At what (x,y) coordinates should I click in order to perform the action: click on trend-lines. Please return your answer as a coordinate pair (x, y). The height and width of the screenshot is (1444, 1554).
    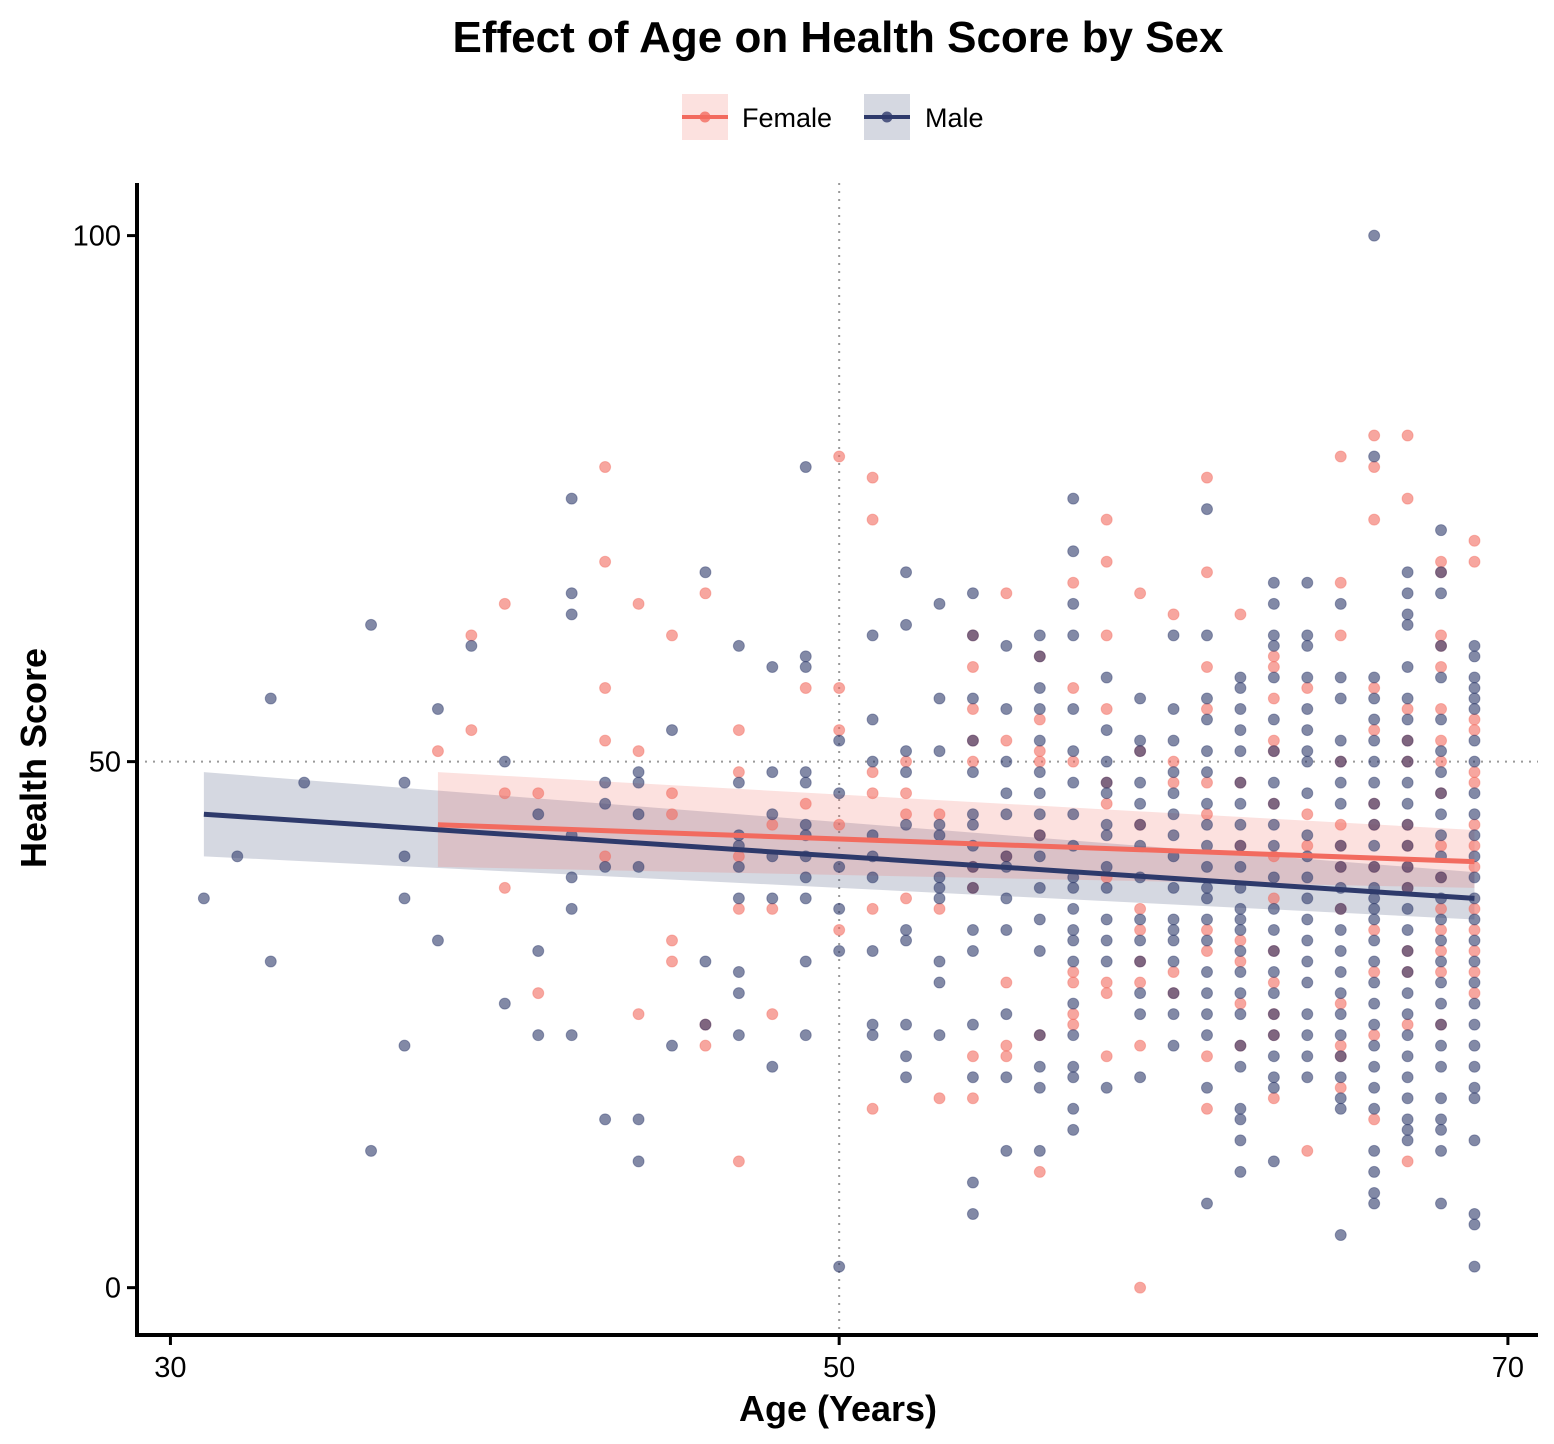
    Looking at the image, I should click on (839, 856).